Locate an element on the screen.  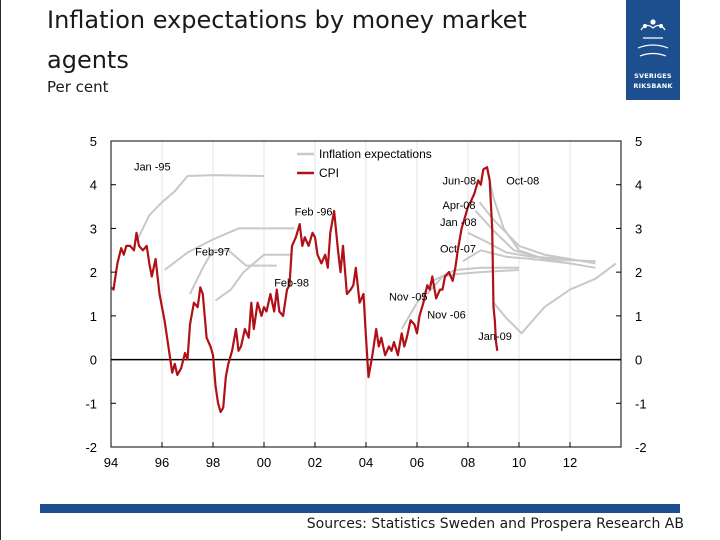
x-tick-label: 10 is located at coordinates (519, 462).